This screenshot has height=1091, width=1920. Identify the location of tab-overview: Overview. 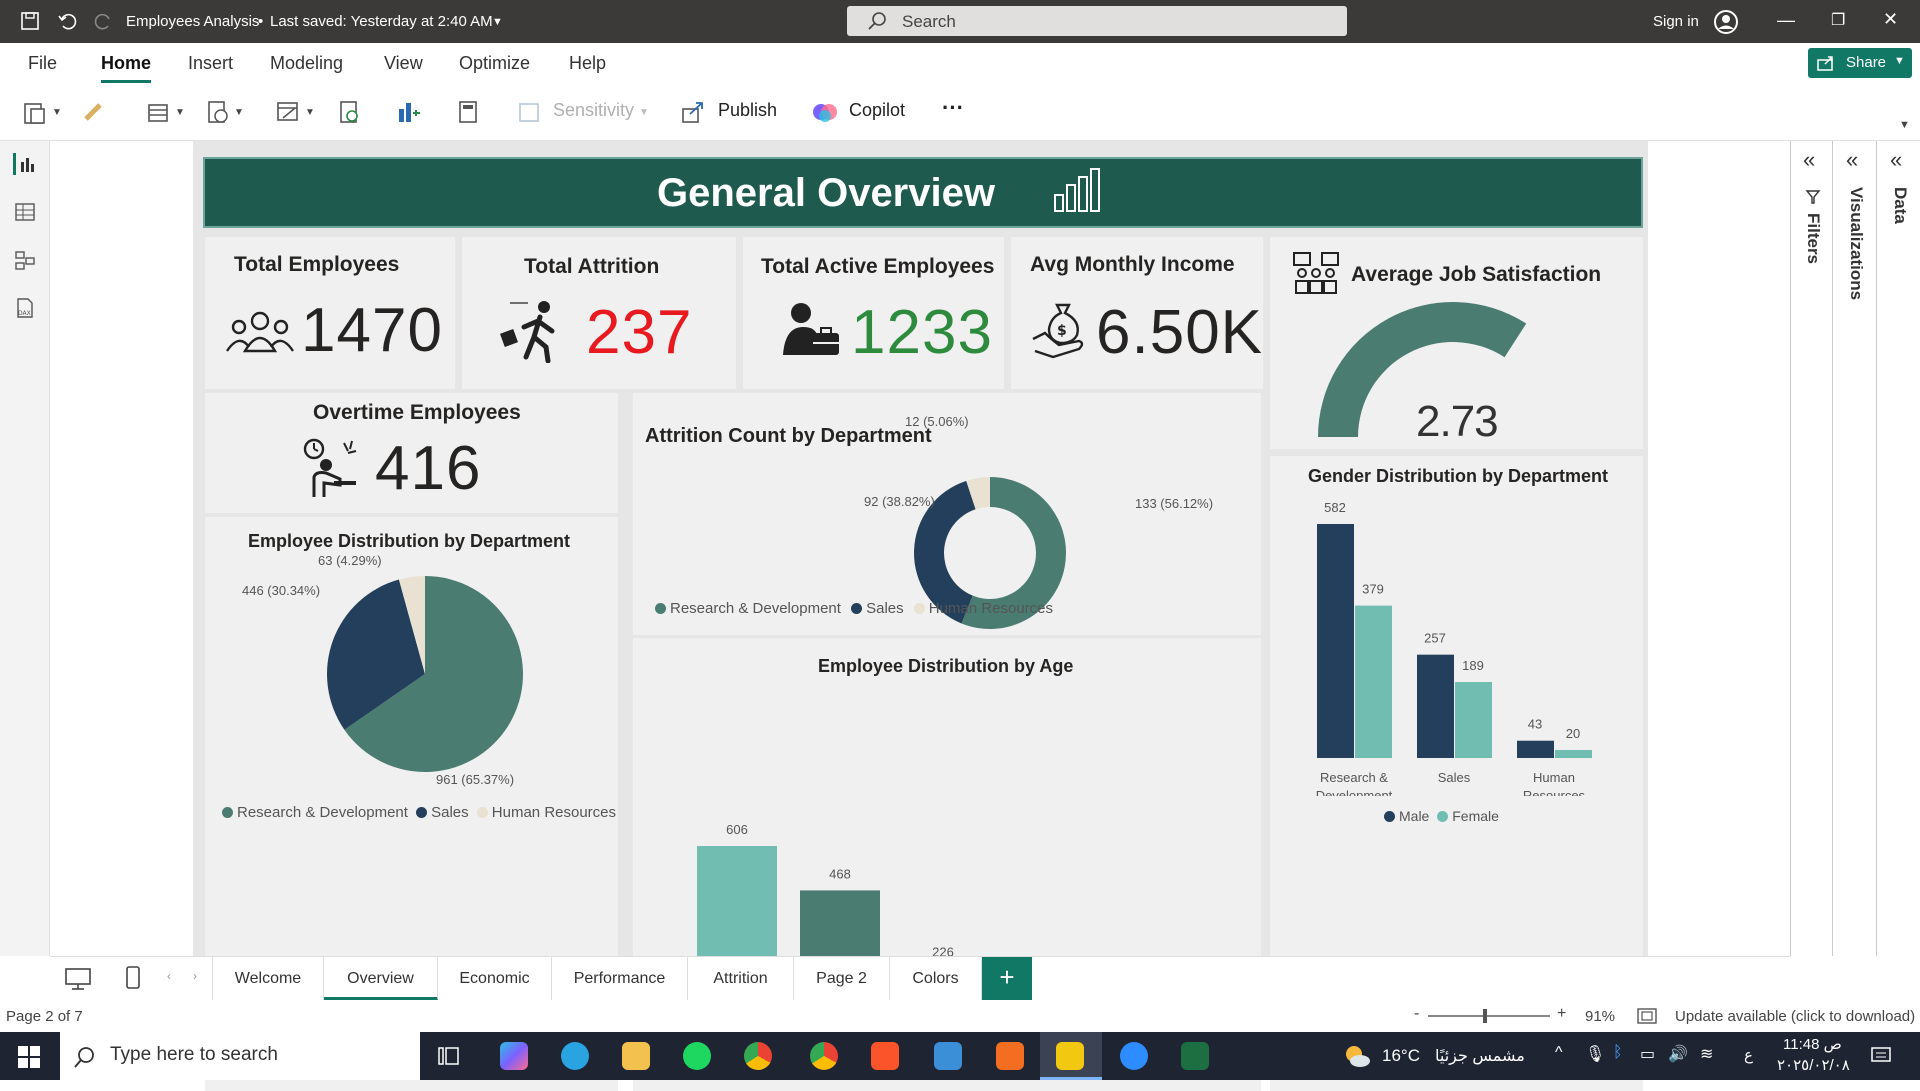
(381, 979).